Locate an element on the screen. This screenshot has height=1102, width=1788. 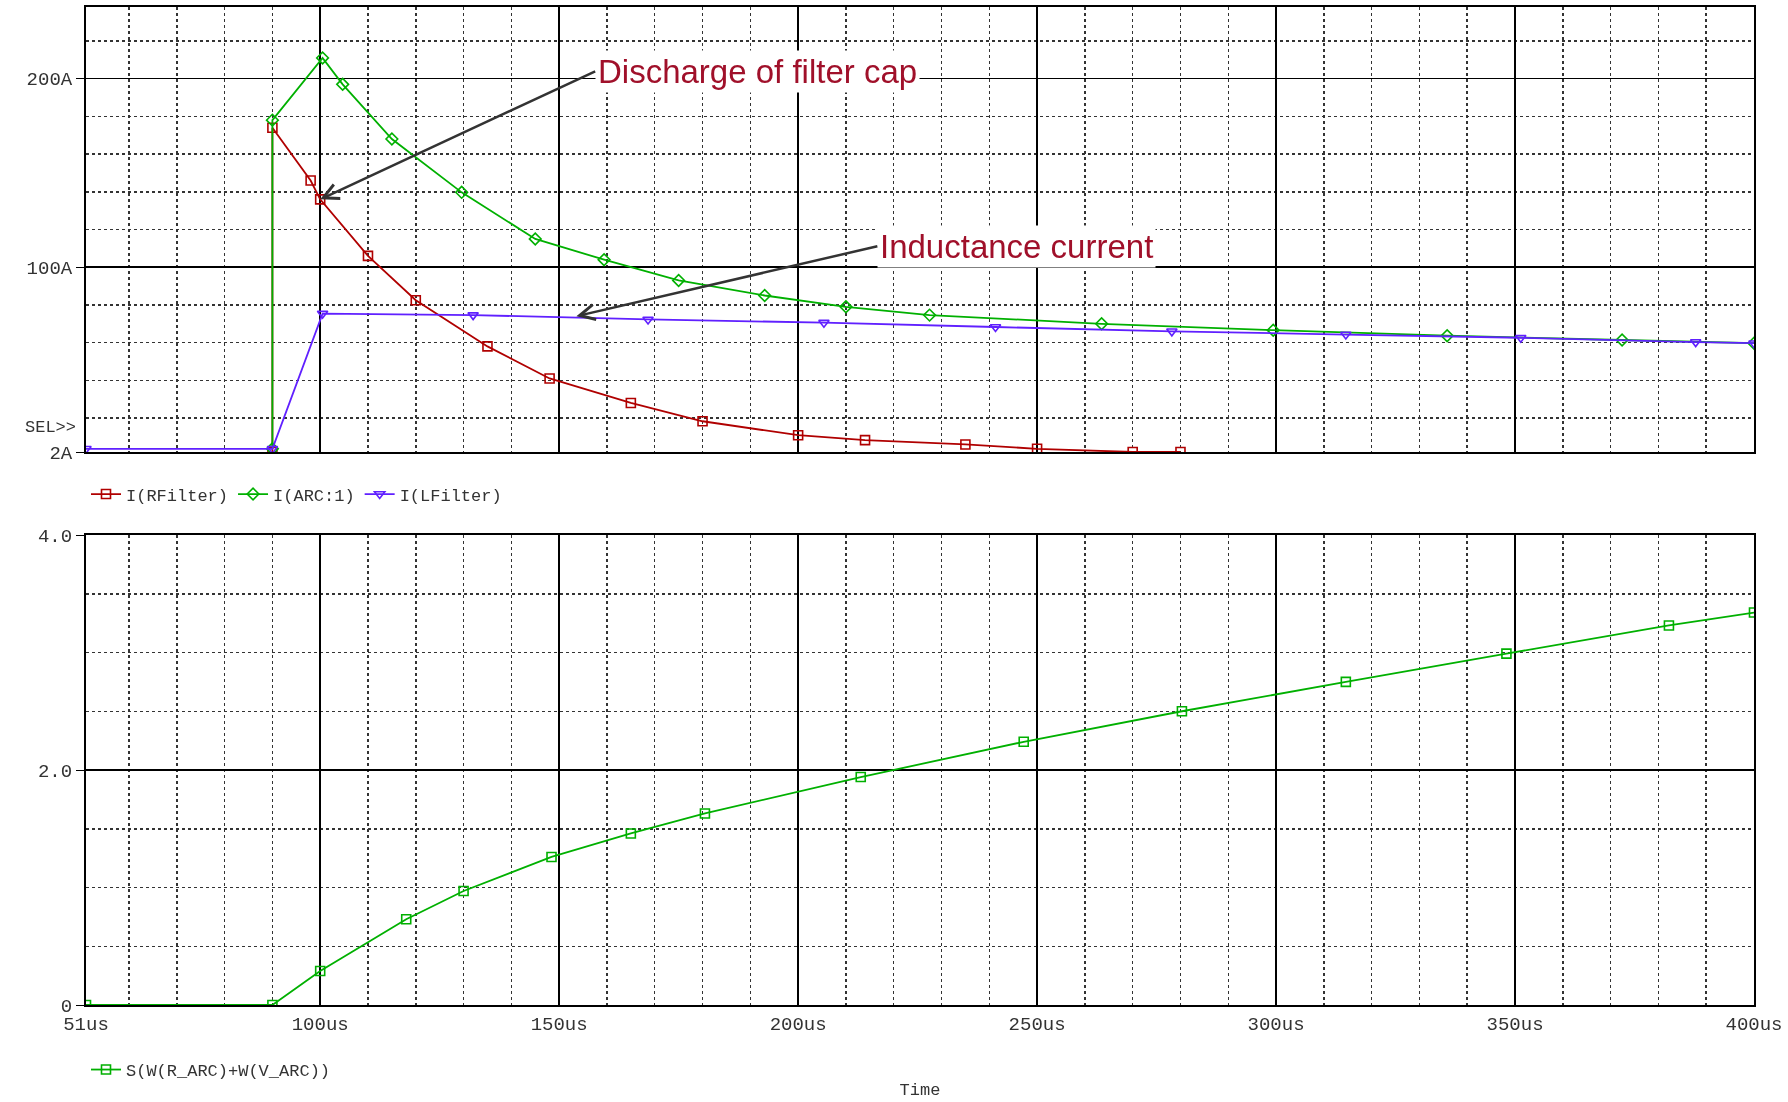
line-series is located at coordinates (920, 381).